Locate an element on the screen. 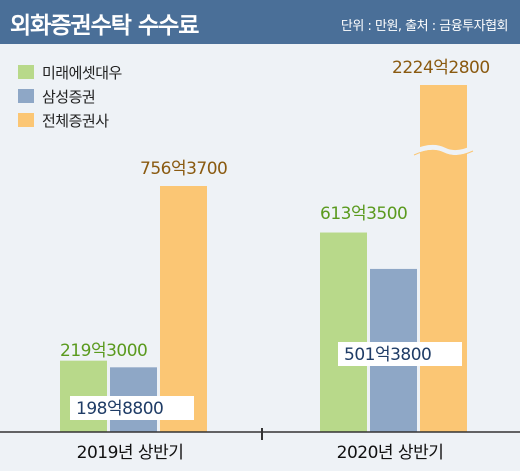 The image size is (520, 471). bar-total-2020 is located at coordinates (443, 258).